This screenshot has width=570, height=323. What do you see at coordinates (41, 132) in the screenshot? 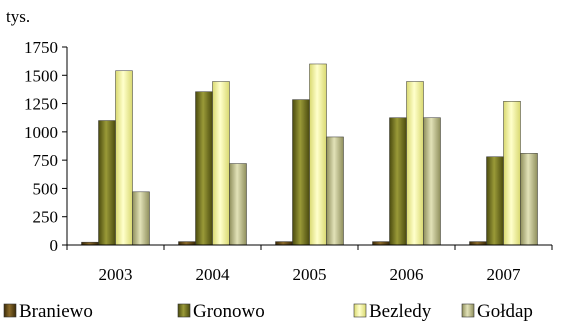
I see `y-tick-label: 1000` at bounding box center [41, 132].